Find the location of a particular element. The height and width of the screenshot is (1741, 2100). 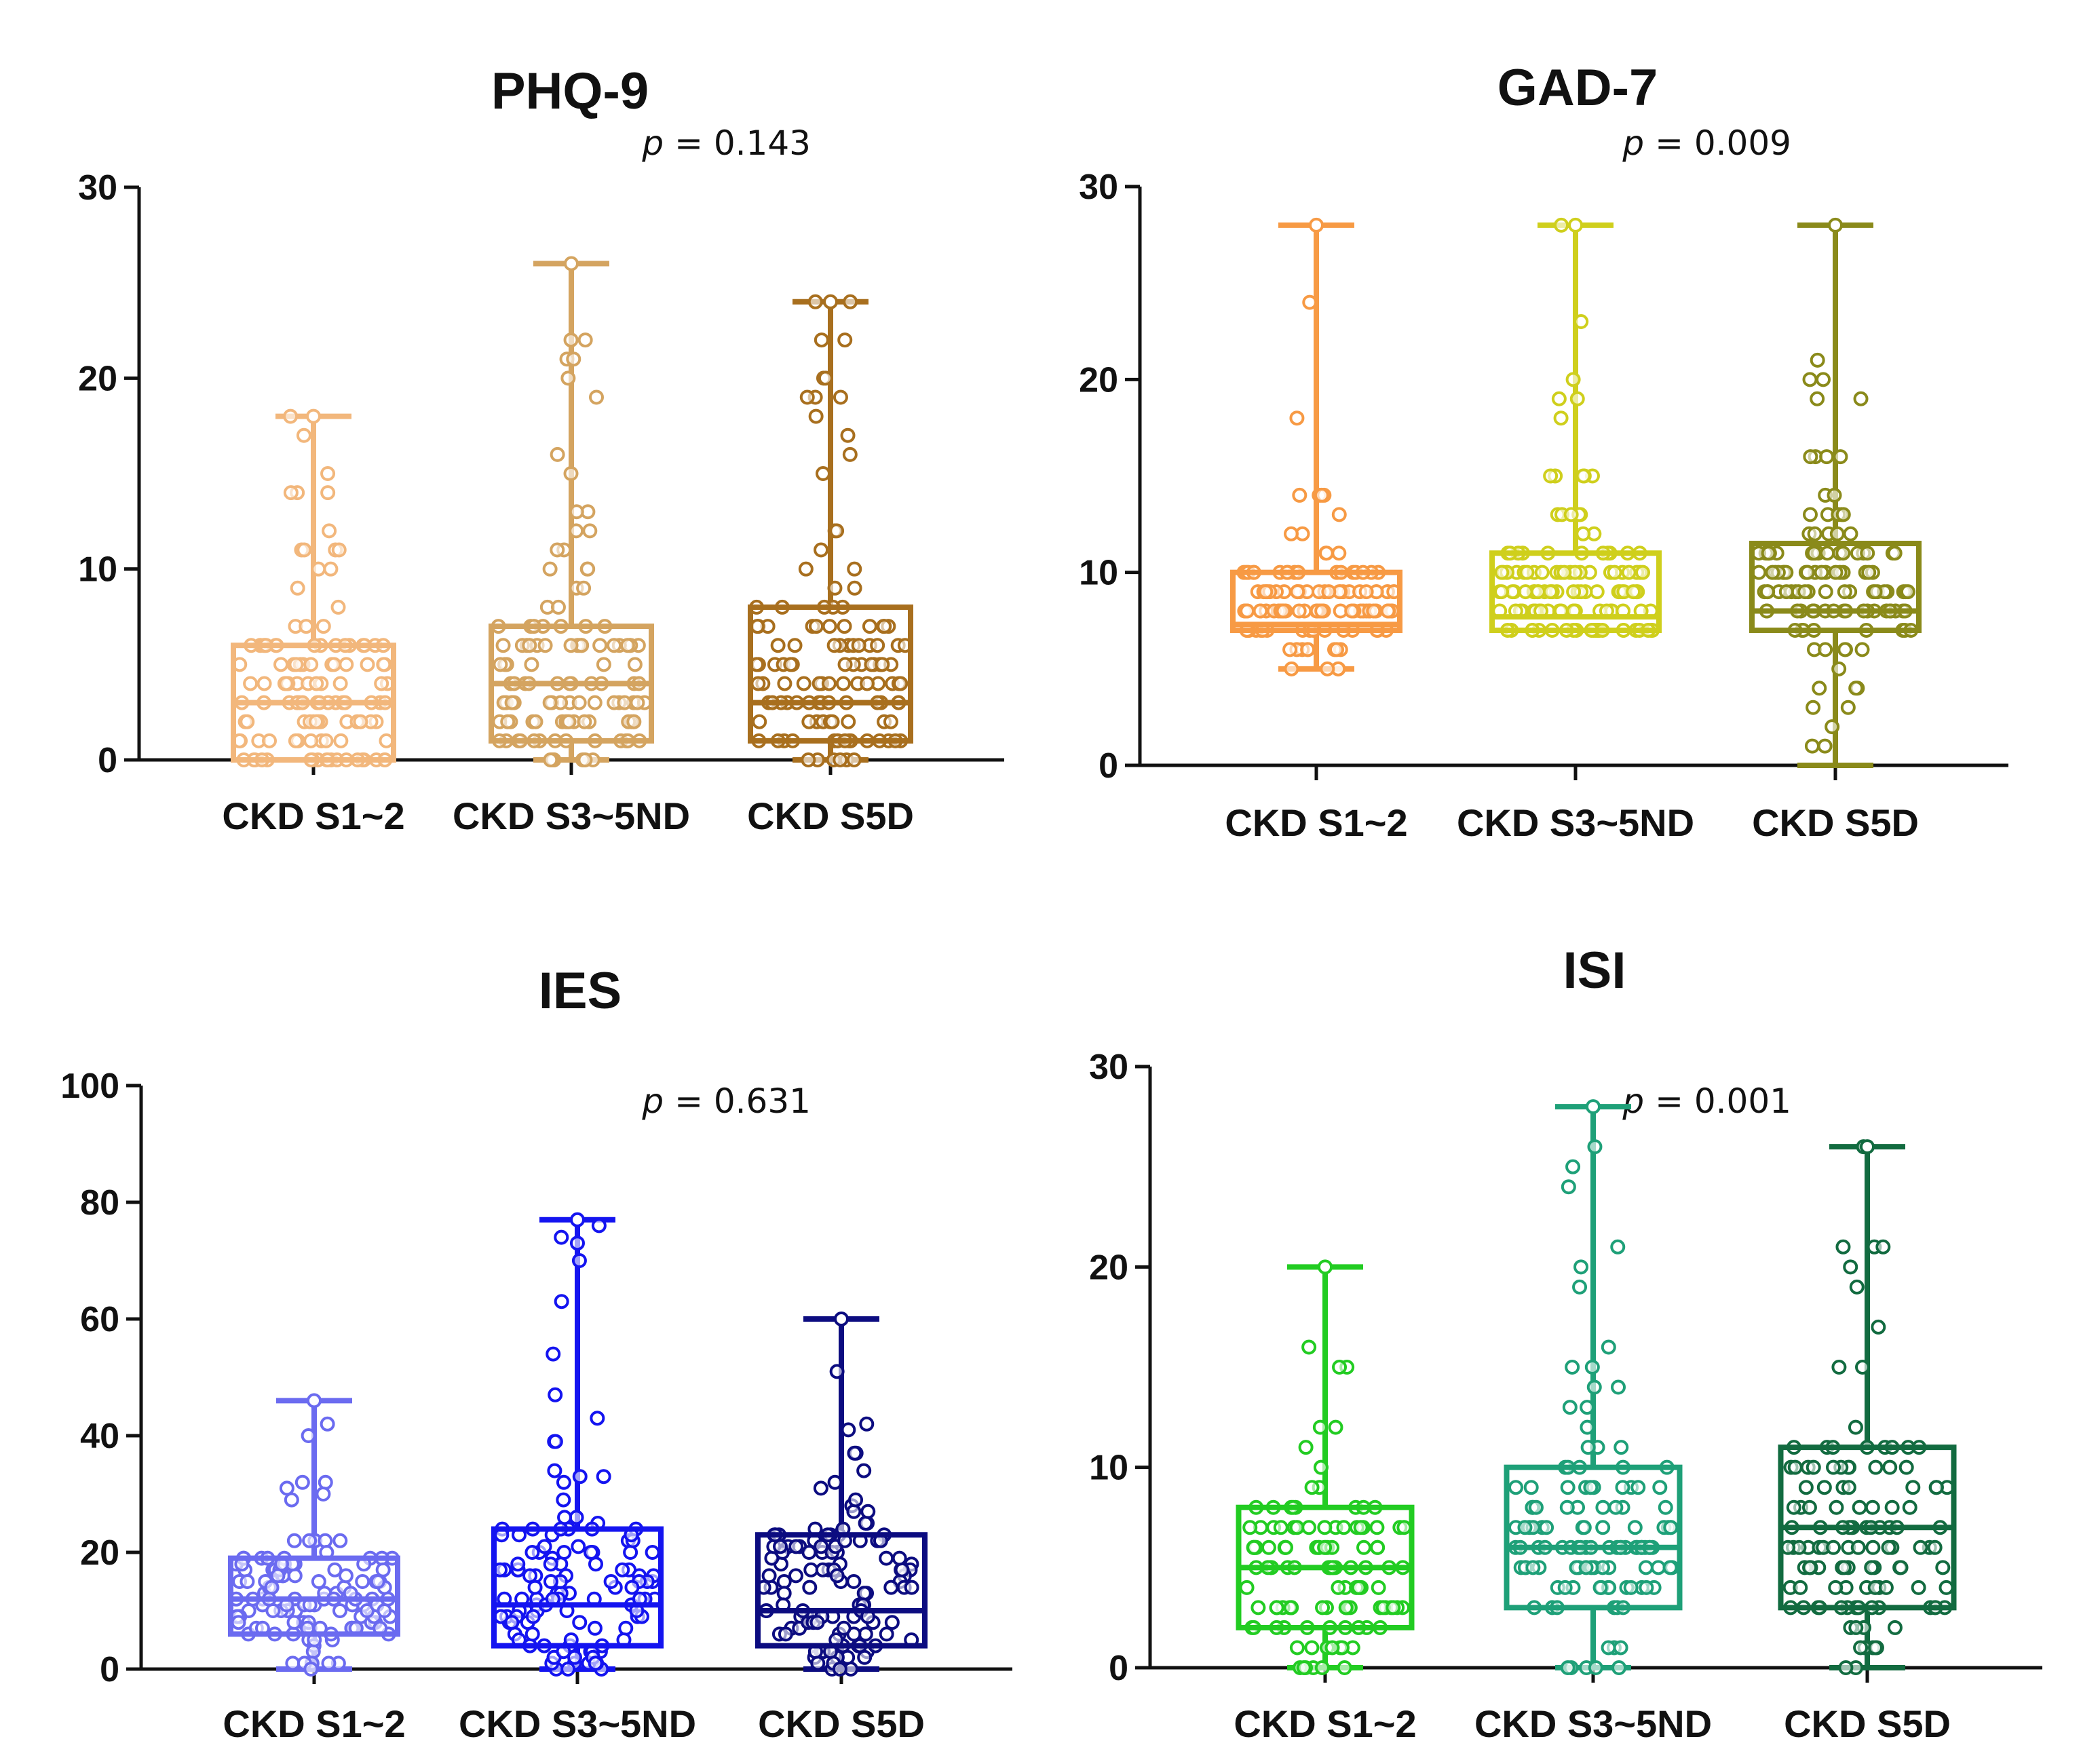

box-group-1: CKD S1~2 is located at coordinates (314, 1567).